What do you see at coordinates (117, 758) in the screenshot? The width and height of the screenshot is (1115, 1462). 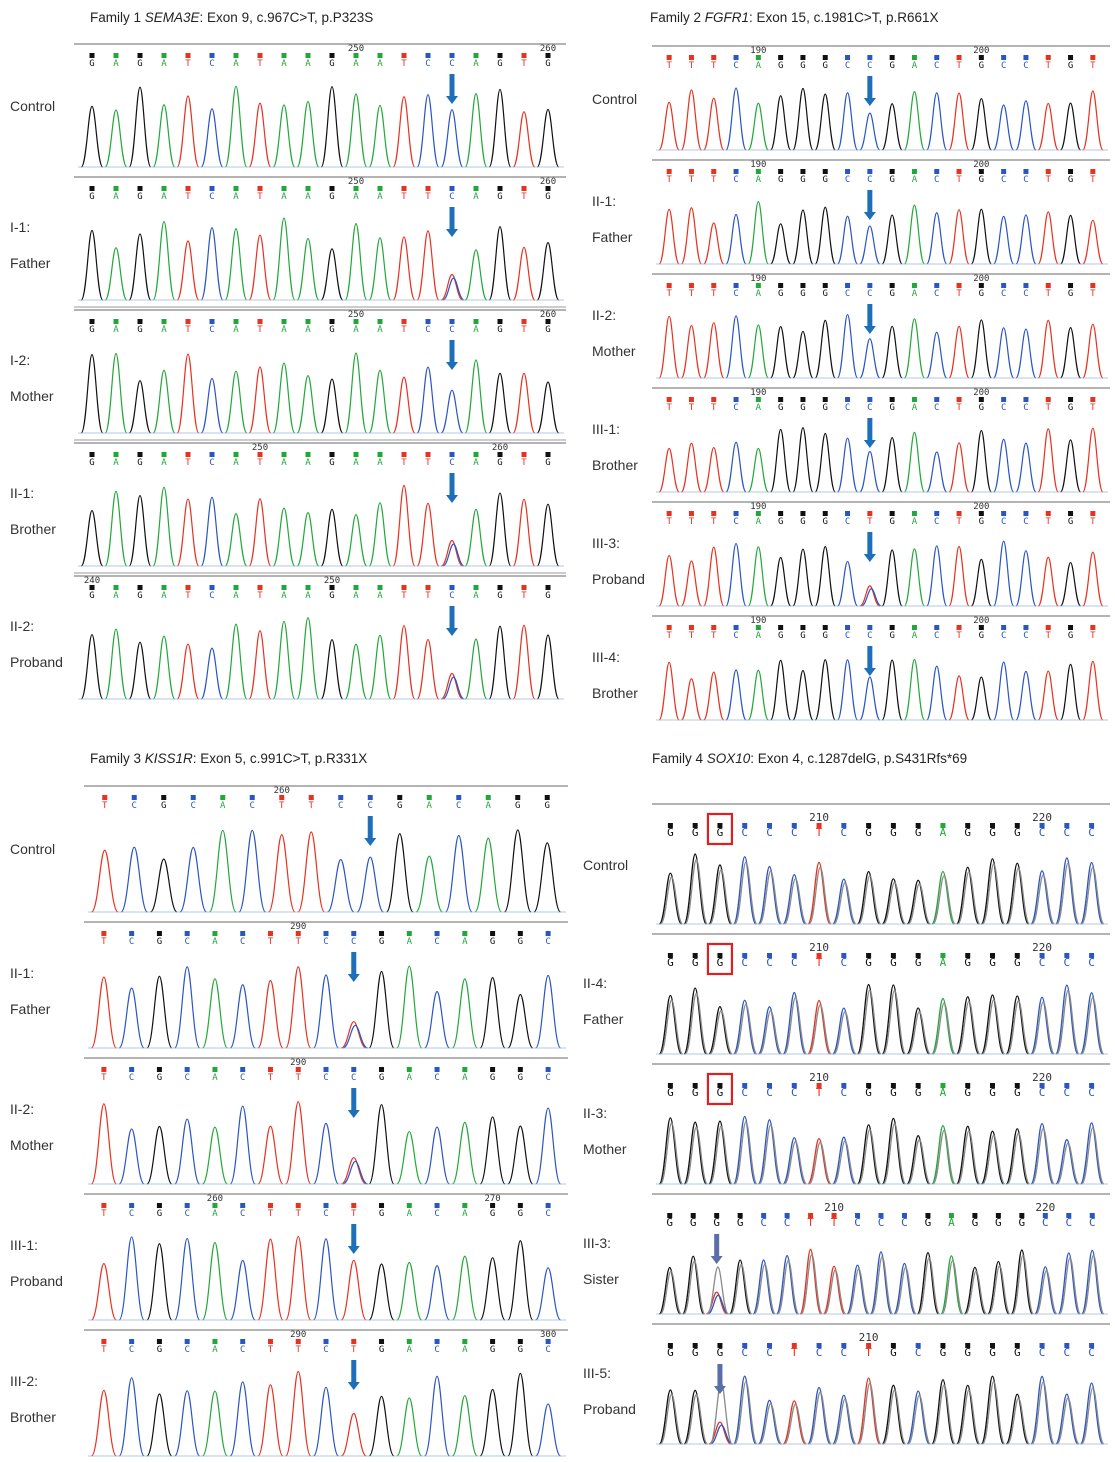 I see `title-prefix: Family 3` at bounding box center [117, 758].